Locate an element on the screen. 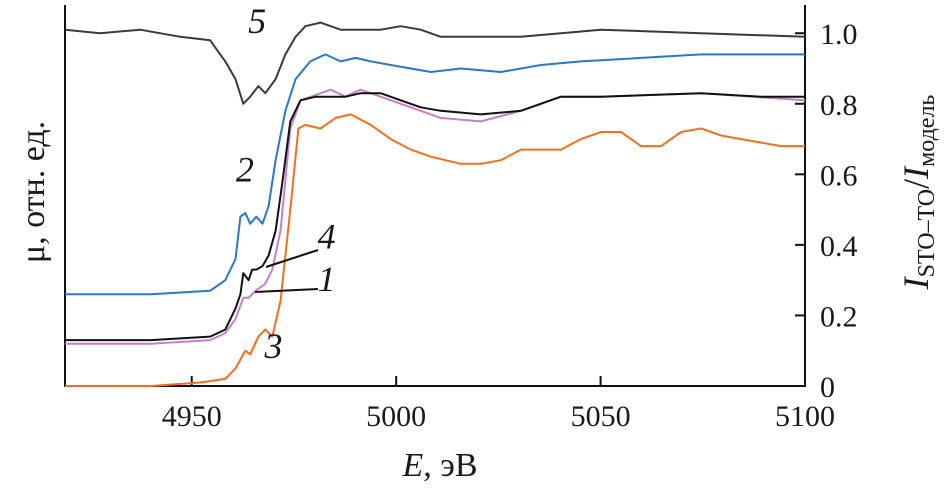 Image resolution: width=945 pixels, height=502 pixels. y-tick-label: 0.6 is located at coordinates (839, 175).